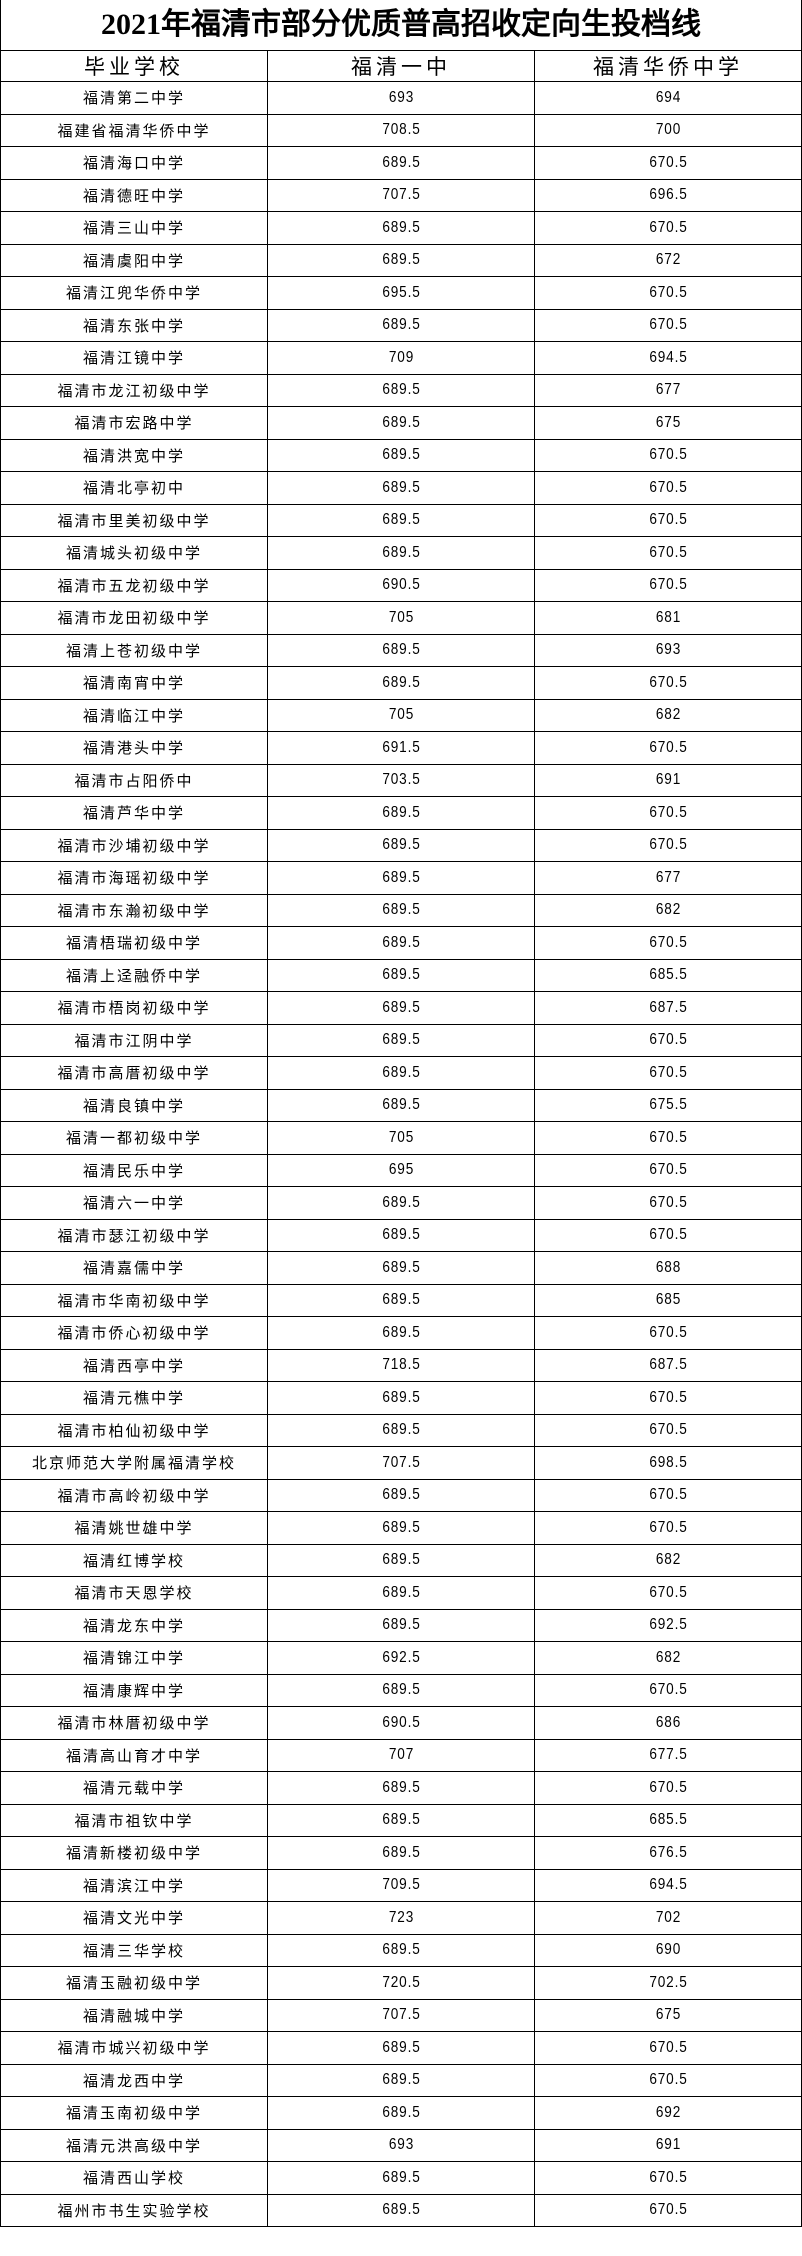 The width and height of the screenshot is (802, 2256). What do you see at coordinates (134, 1528) in the screenshot?
I see `school-name-cell: 福清姚世雄中学` at bounding box center [134, 1528].